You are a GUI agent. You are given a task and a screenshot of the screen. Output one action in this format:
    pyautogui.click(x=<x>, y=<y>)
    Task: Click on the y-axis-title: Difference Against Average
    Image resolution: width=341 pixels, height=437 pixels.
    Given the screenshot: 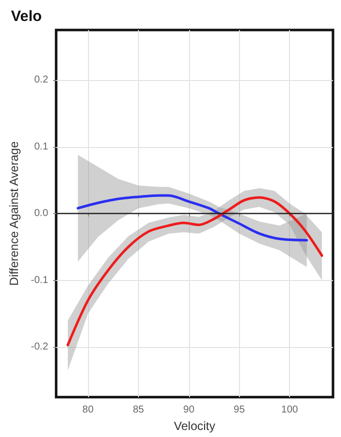 What is the action you would take?
    pyautogui.click(x=14, y=213)
    